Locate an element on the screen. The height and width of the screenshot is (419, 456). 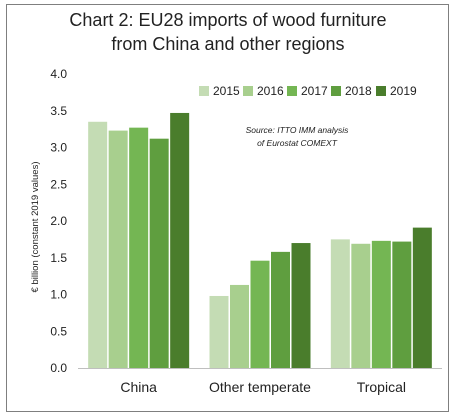
legend-swatch-2017 is located at coordinates (292, 91).